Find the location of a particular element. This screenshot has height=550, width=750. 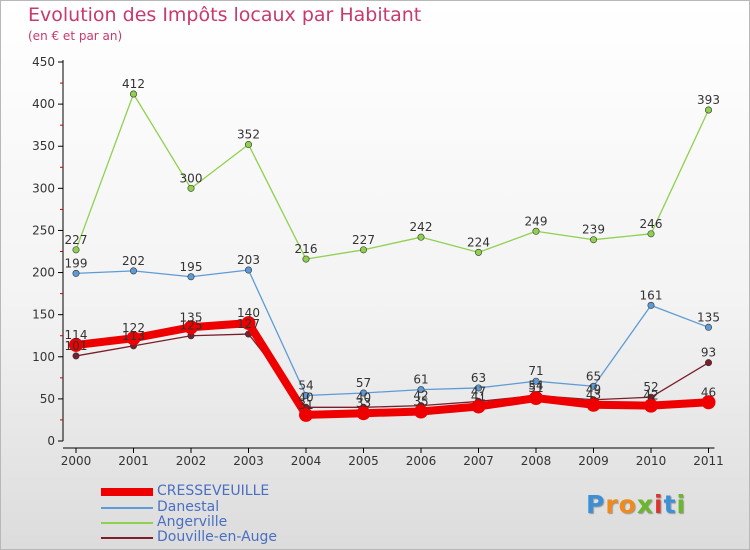

y-tick-label: 100 is located at coordinates (43, 357).